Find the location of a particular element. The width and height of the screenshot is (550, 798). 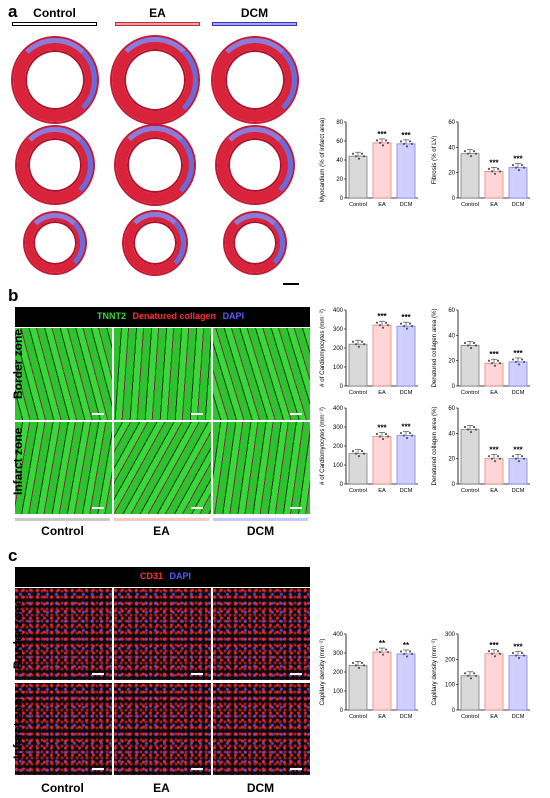

group-bar-control-b is located at coordinates (62, 519).